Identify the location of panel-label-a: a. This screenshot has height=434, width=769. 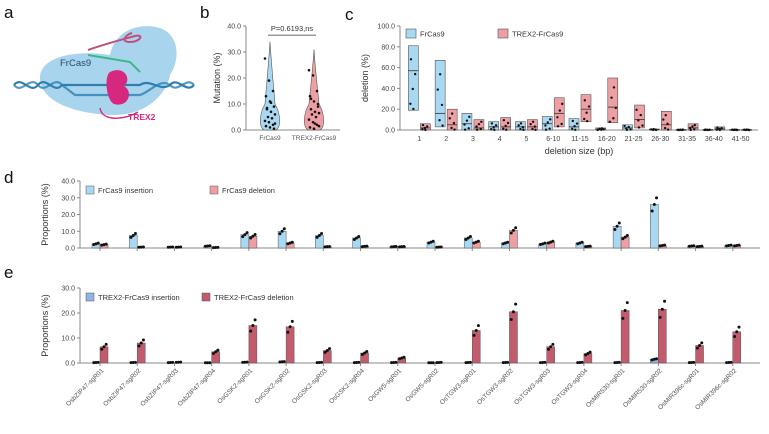
(9, 12).